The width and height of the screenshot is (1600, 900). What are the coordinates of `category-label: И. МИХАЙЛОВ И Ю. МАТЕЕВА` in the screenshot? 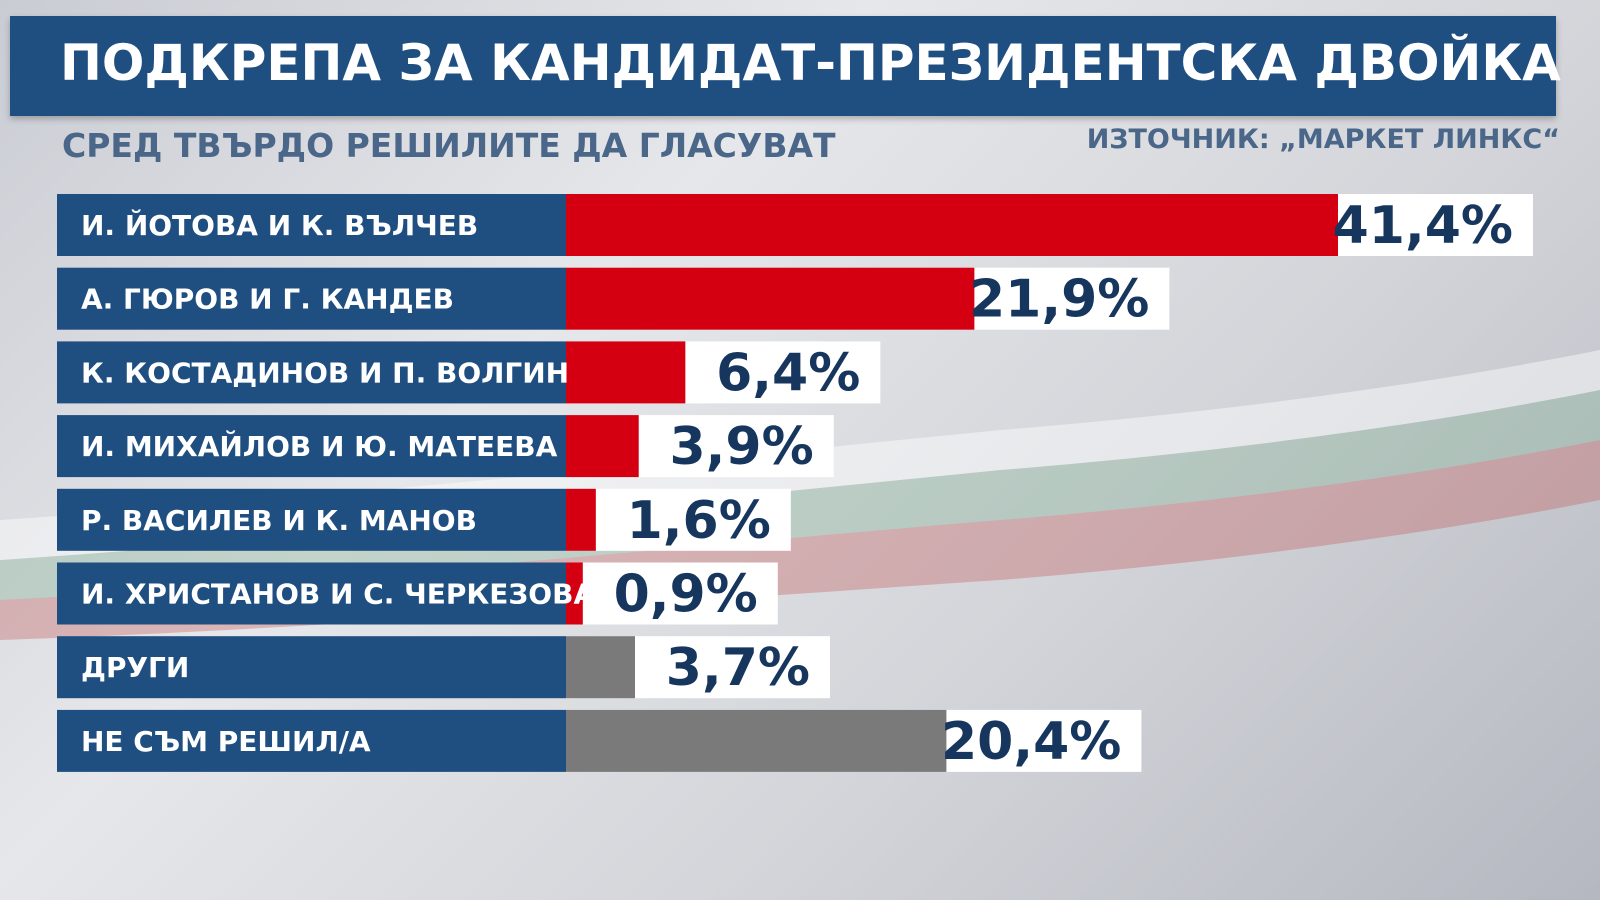 It's located at (319, 446).